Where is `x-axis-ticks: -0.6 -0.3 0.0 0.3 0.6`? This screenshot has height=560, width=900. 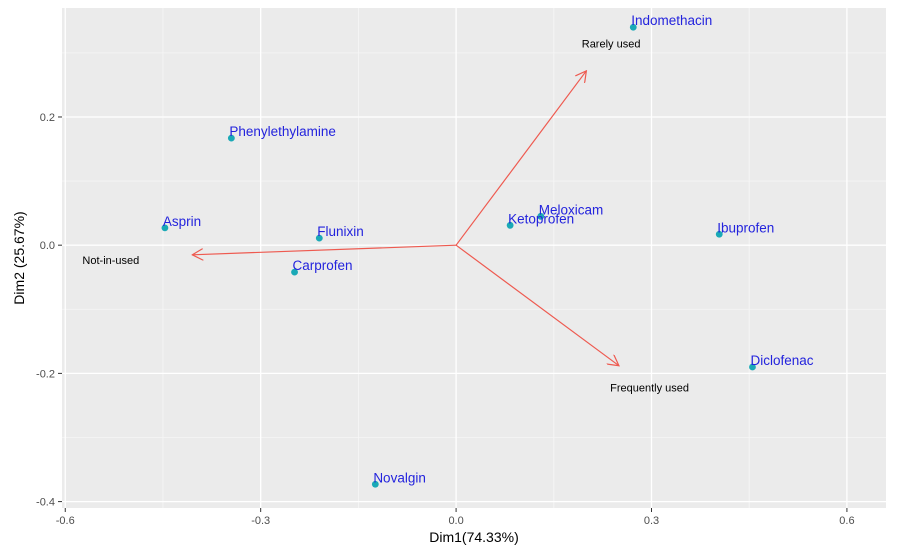
x-axis-ticks: -0.6 -0.3 0.0 0.3 0.6 is located at coordinates (455, 517).